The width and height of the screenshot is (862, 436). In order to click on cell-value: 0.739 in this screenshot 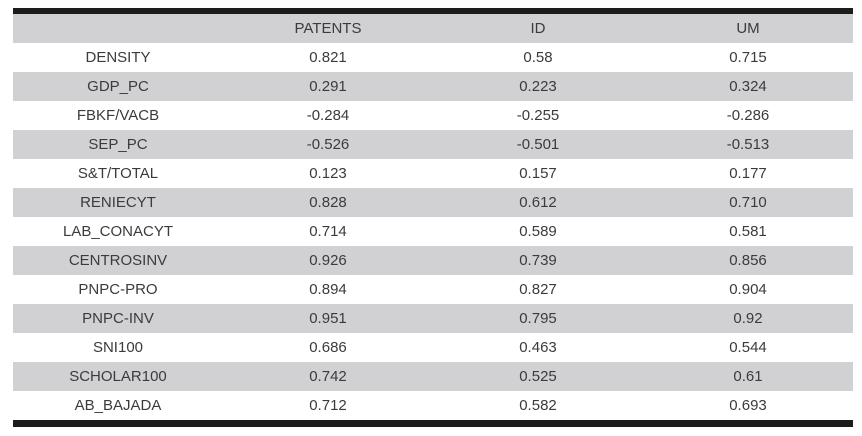, I will do `click(538, 260)`.